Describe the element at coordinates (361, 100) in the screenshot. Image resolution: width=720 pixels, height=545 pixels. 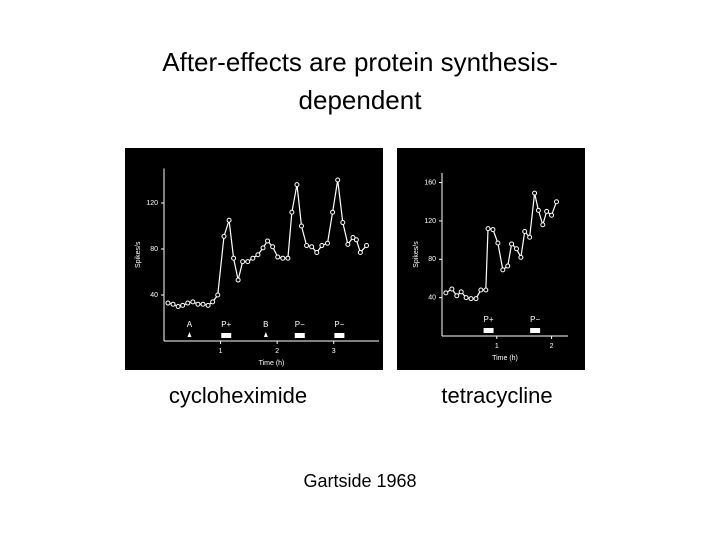
I see `title-line: dependent` at that location.